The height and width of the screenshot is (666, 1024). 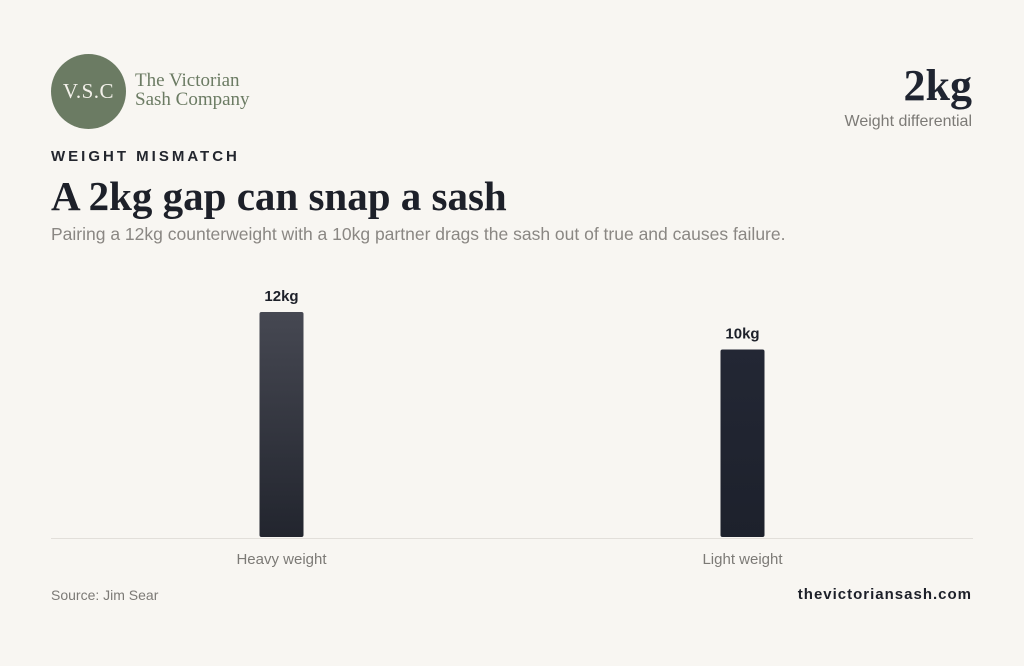 What do you see at coordinates (742, 334) in the screenshot?
I see `data-label: 10kg` at bounding box center [742, 334].